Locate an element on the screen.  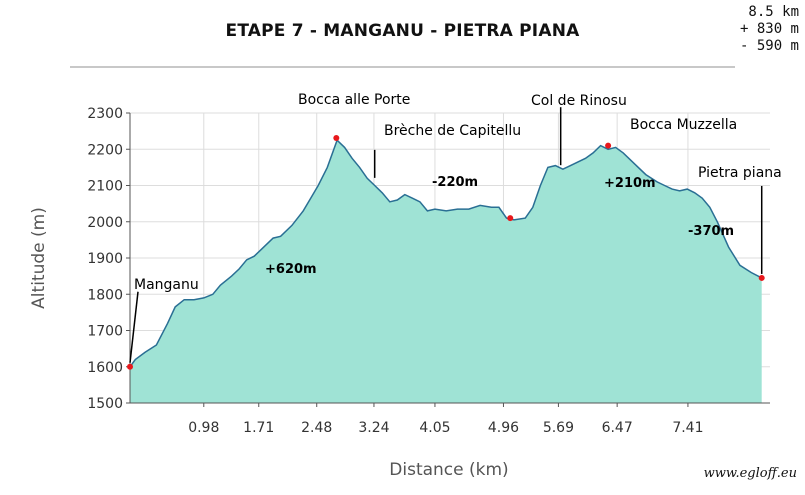
y-tick-label: 2300 is located at coordinates (105, 114).